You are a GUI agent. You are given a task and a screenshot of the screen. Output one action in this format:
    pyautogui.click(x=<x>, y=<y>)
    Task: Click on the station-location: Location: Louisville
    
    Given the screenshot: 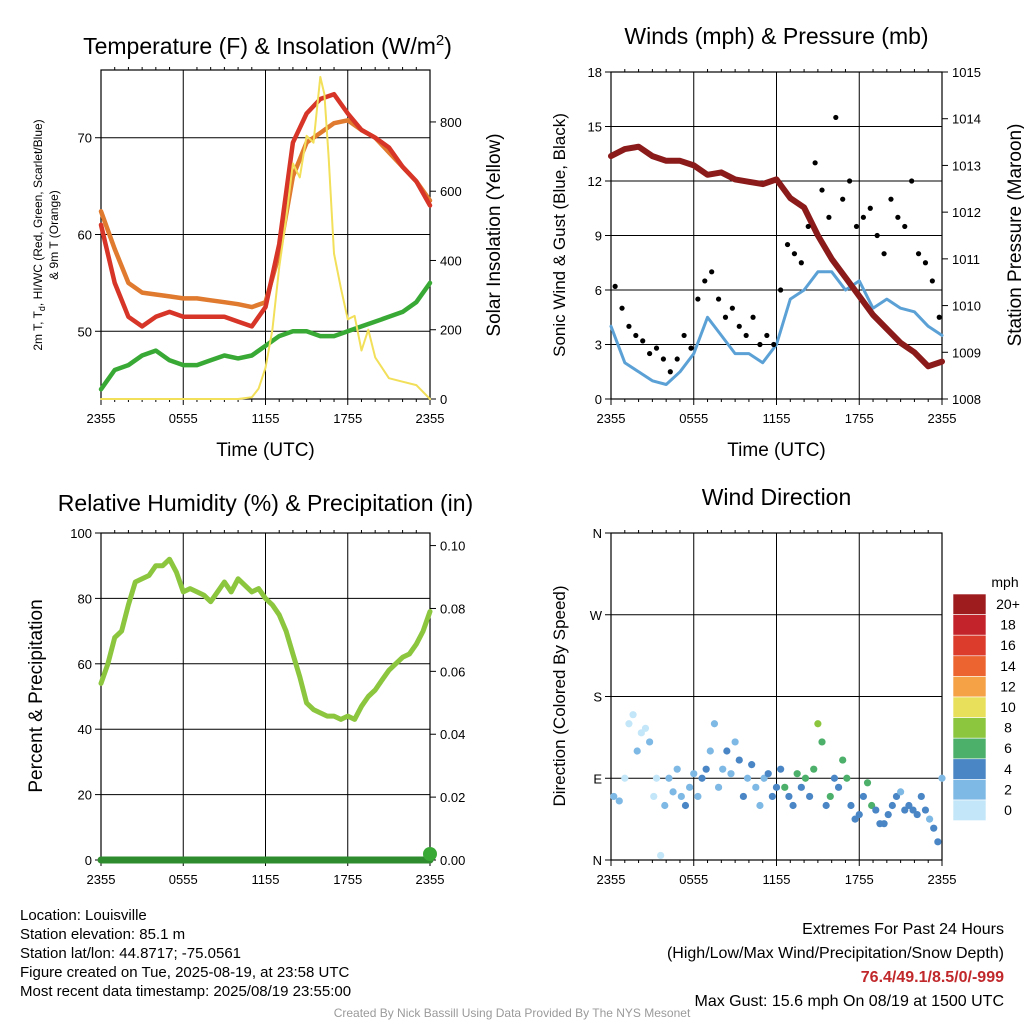 What is the action you would take?
    pyautogui.click(x=83, y=915)
    